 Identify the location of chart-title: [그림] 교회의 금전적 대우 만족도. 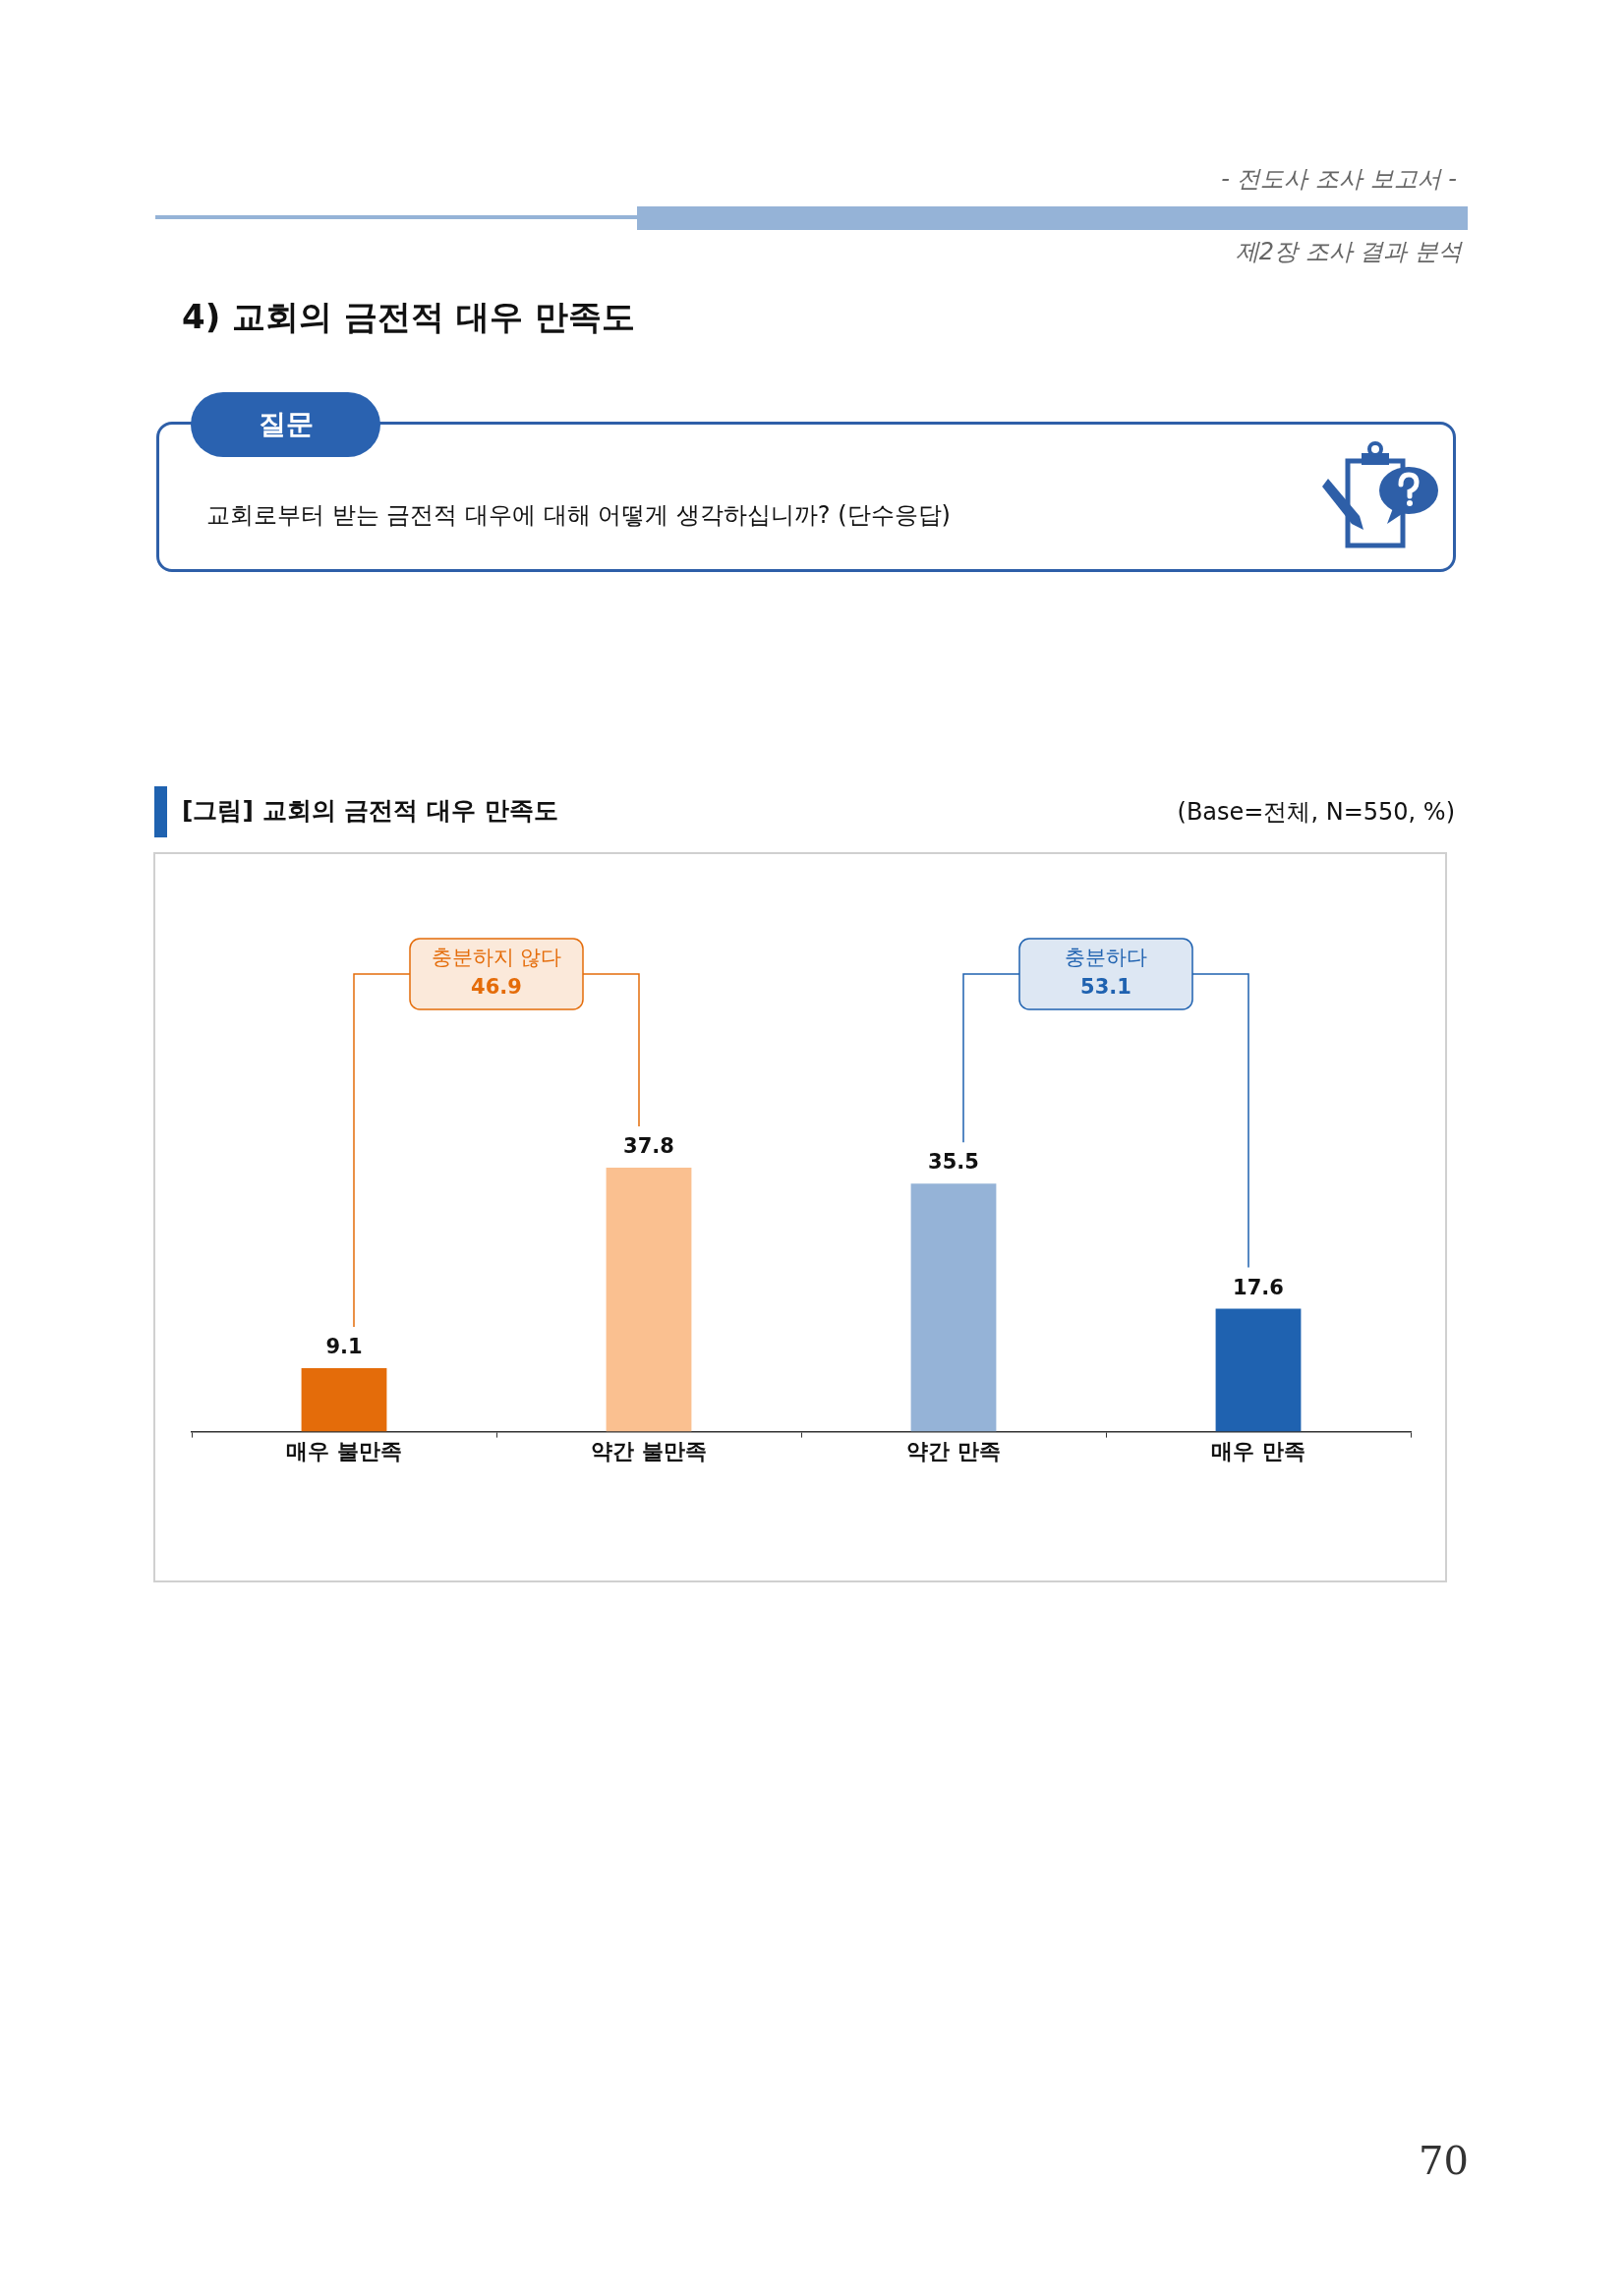
(370, 811).